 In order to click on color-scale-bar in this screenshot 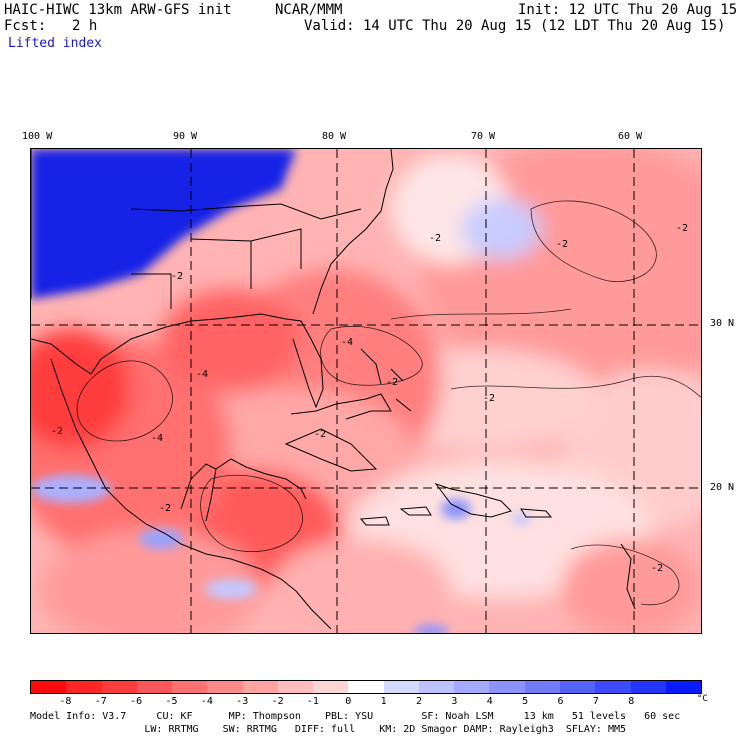, I will do `click(366, 687)`.